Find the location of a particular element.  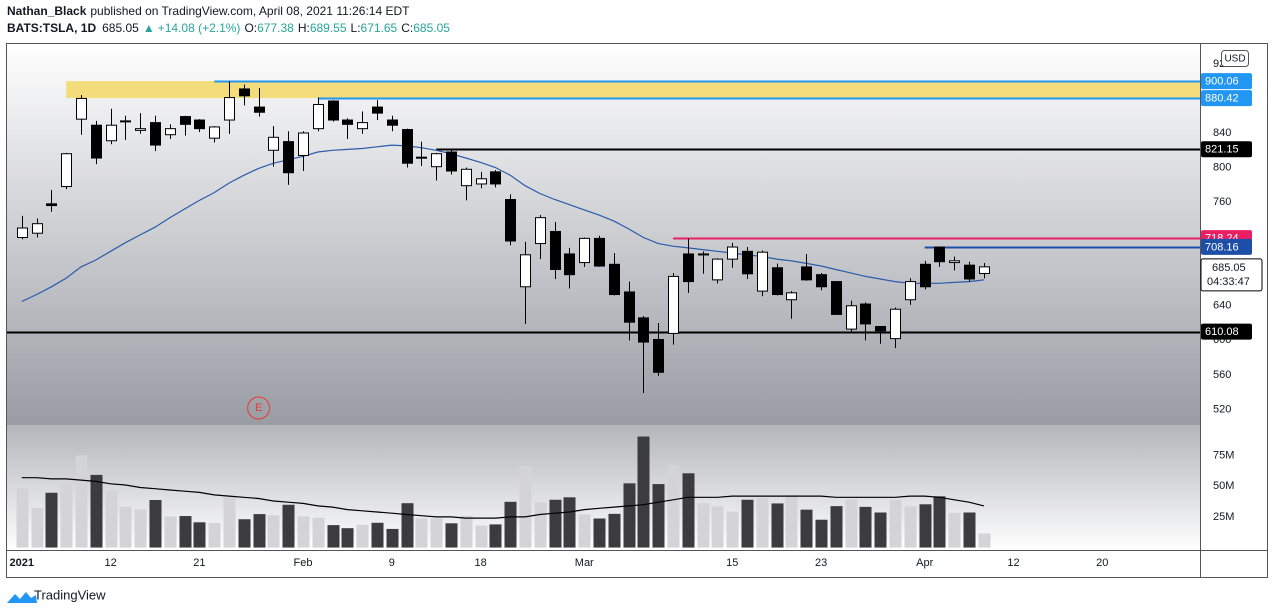

level-label: 708.16 is located at coordinates (1222, 247).